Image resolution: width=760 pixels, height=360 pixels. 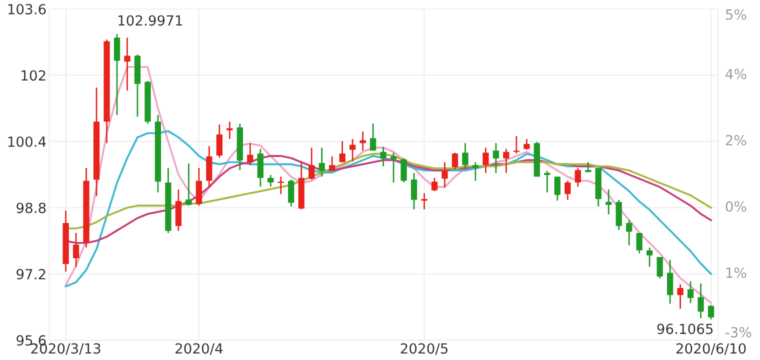 I want to click on y-tick-label: 97.2, so click(x=31, y=274).